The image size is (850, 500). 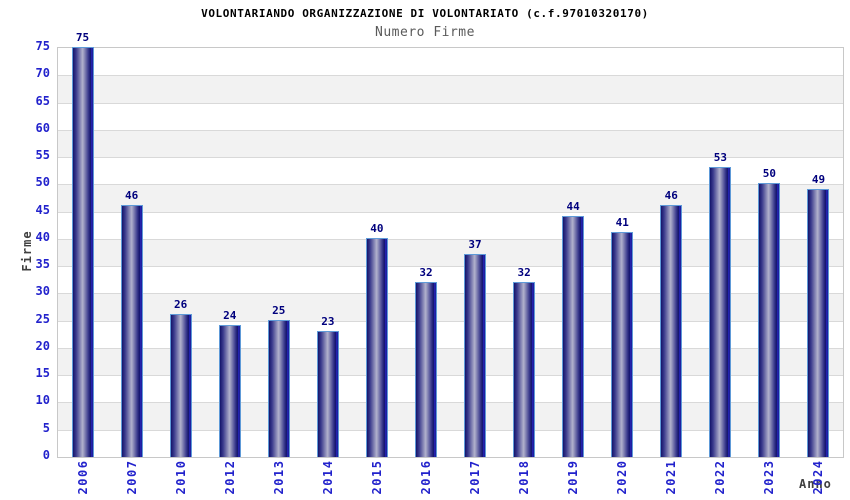 I want to click on x-tick-label: 2021, so click(x=671, y=477).